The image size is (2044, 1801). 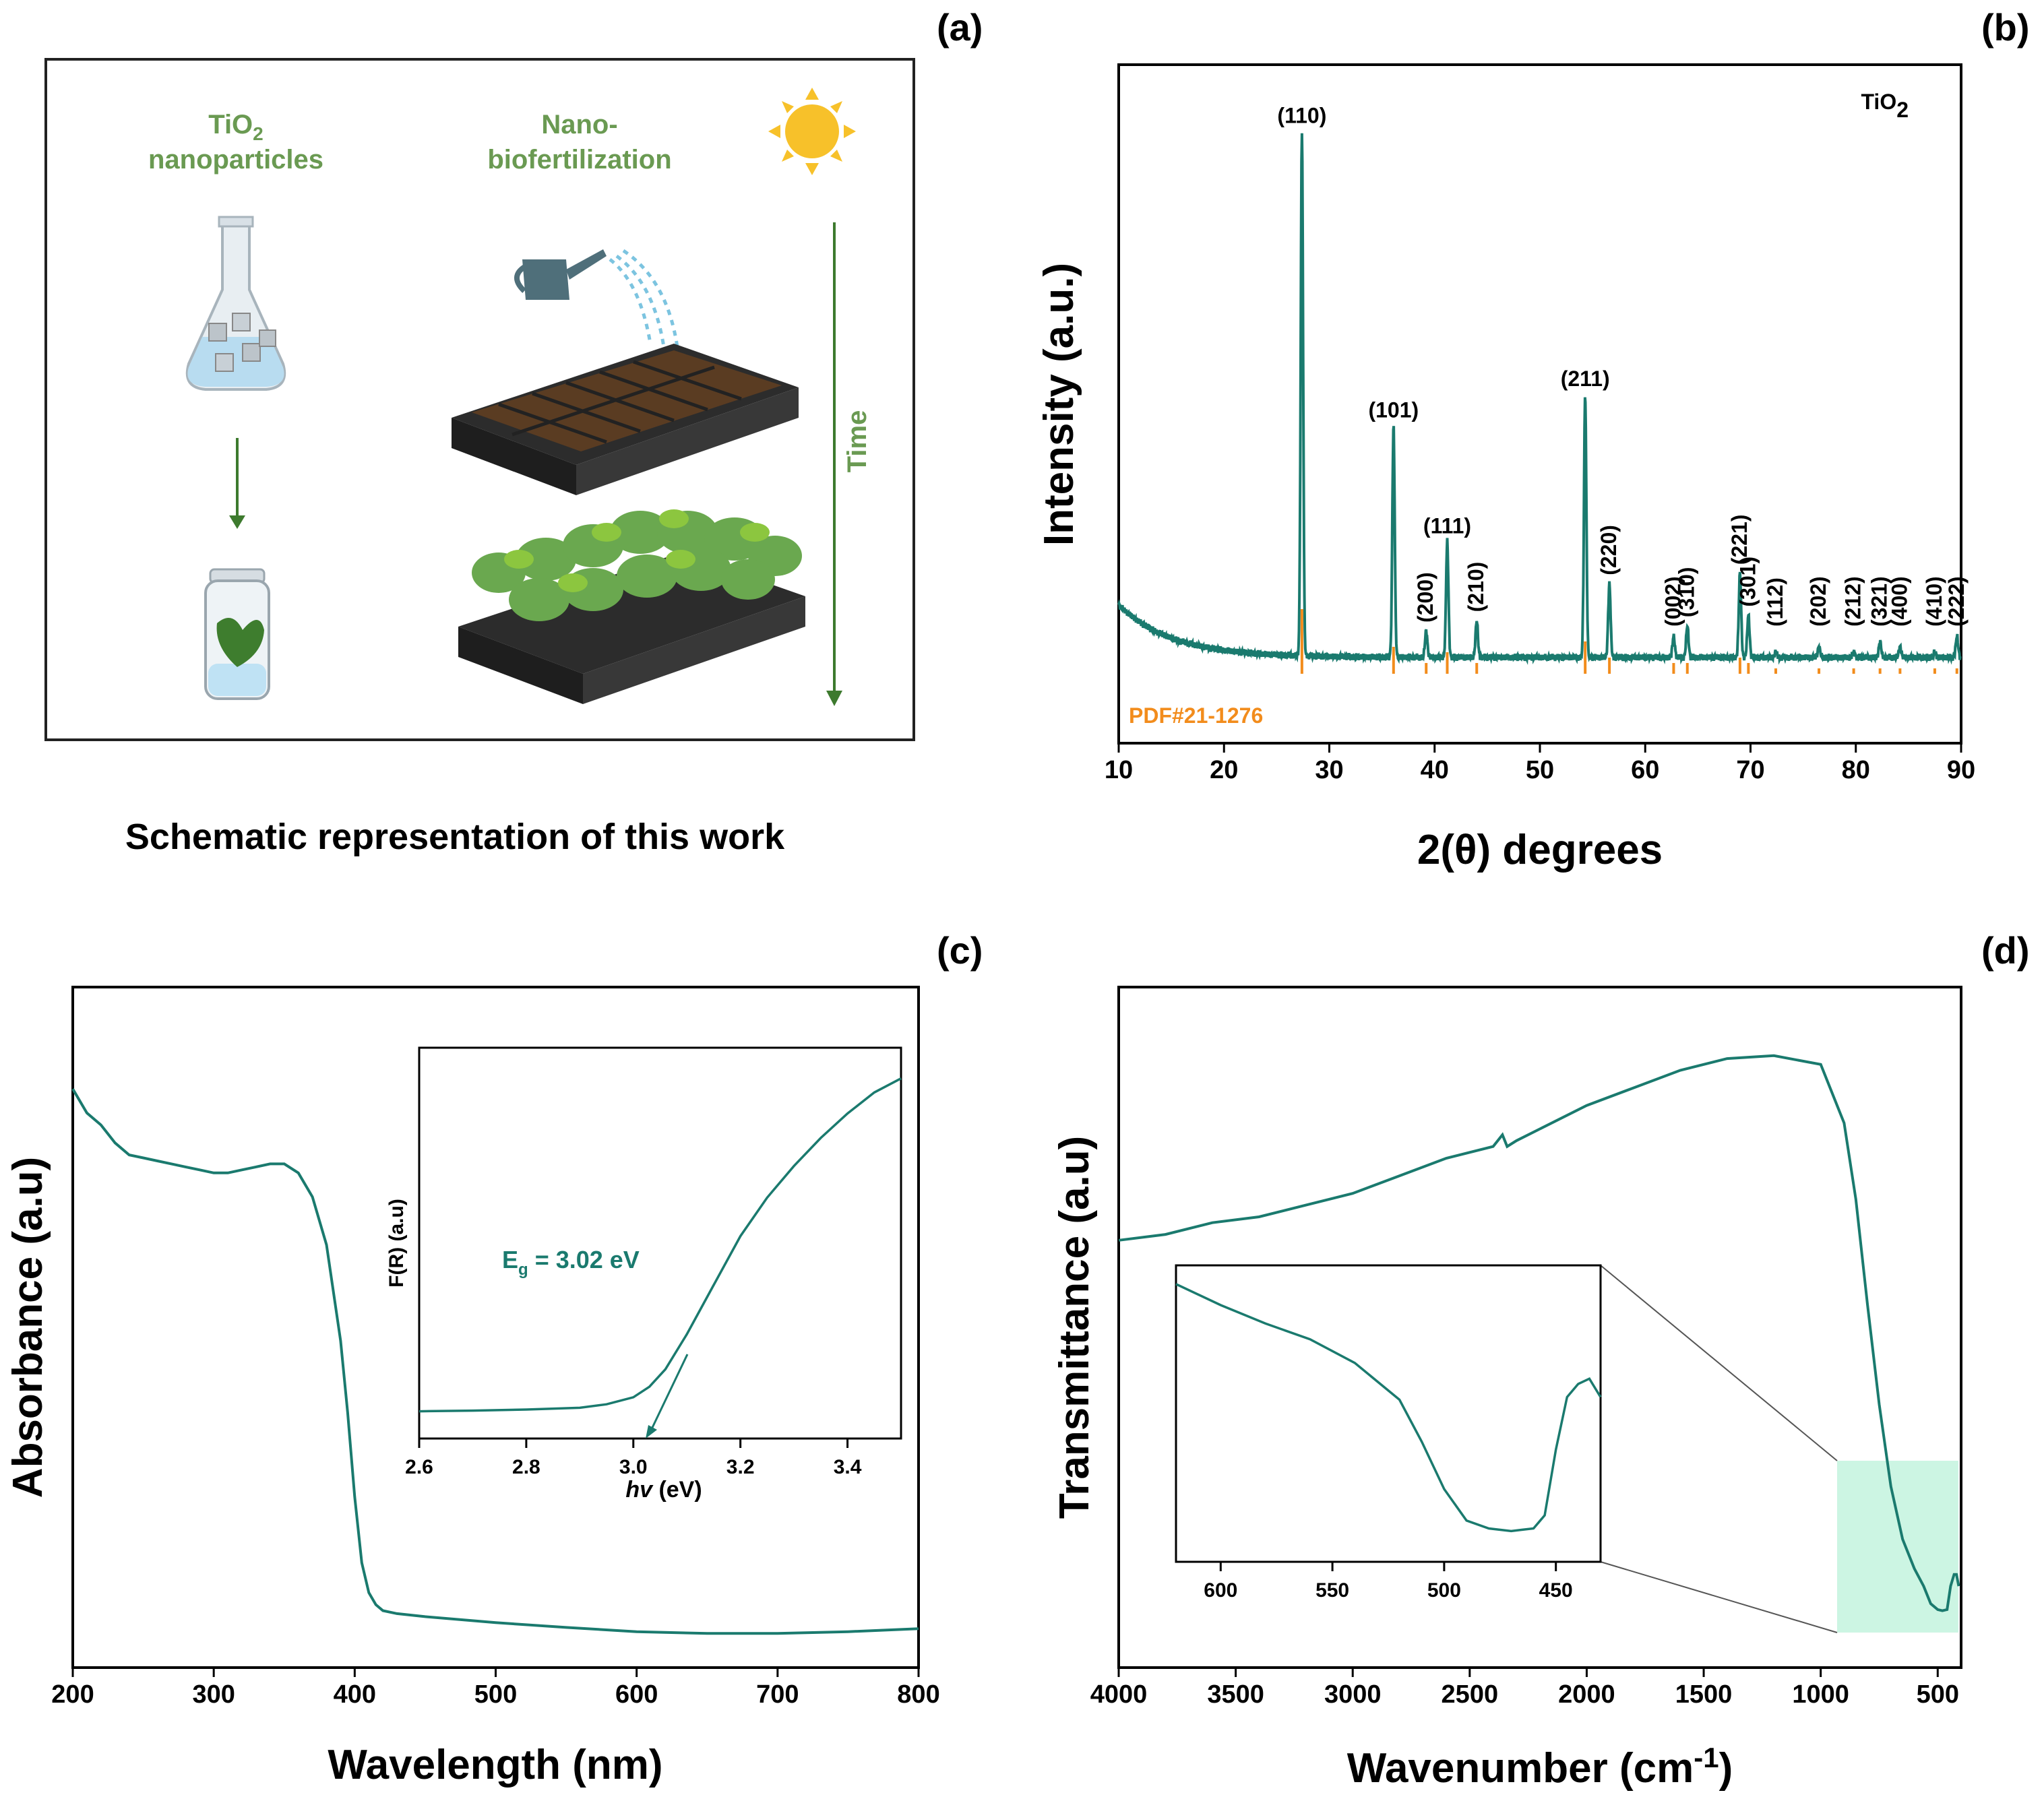 I want to click on tick-label: 800, so click(x=918, y=1695).